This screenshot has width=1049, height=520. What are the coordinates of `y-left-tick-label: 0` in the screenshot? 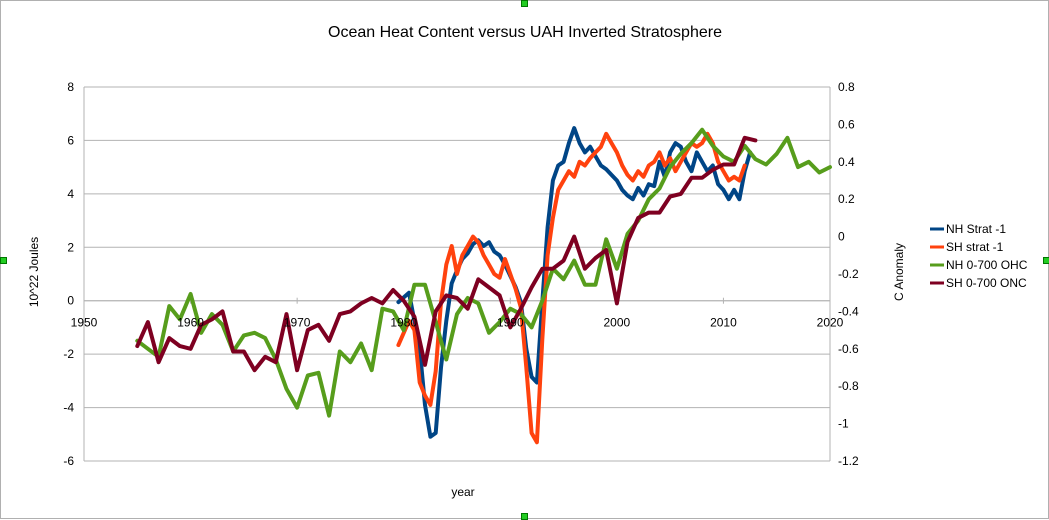 It's located at (70, 301).